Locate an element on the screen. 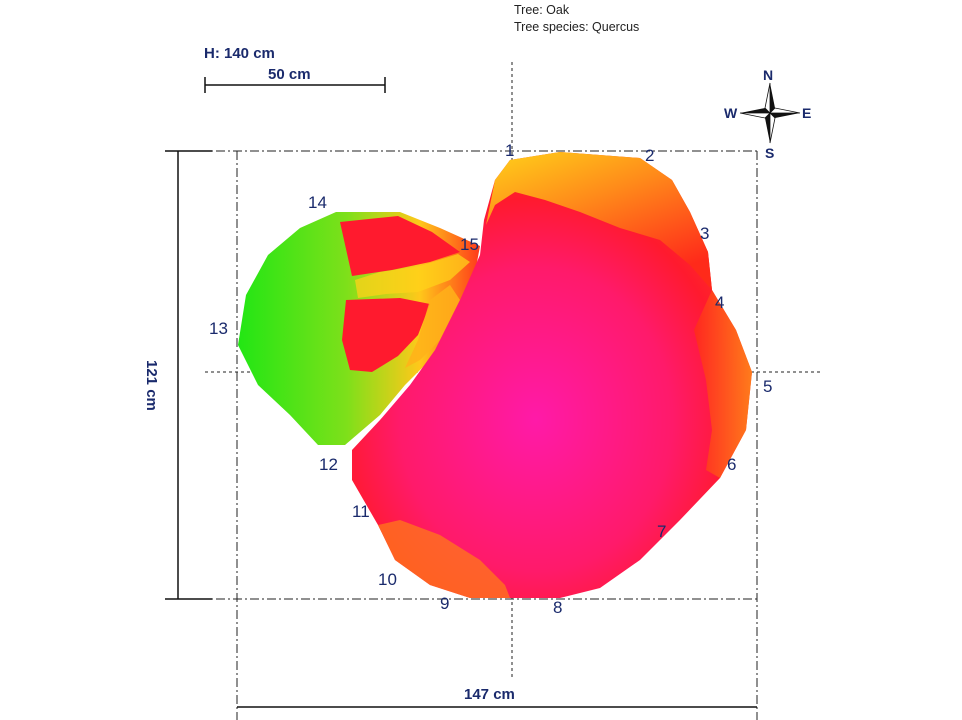 The width and height of the screenshot is (962, 720). point-label: 6 is located at coordinates (731, 464).